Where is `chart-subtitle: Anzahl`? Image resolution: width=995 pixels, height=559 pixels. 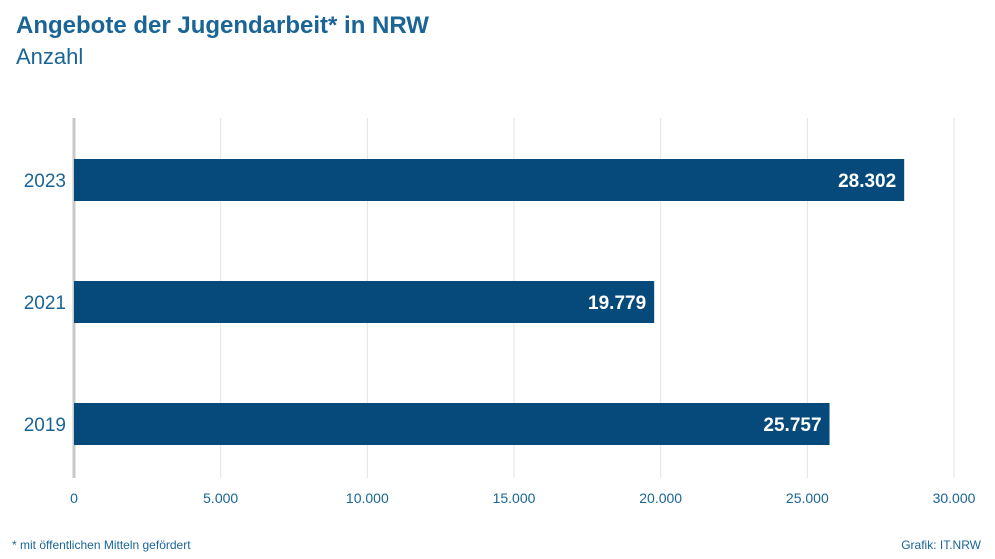 chart-subtitle: Anzahl is located at coordinates (50, 56).